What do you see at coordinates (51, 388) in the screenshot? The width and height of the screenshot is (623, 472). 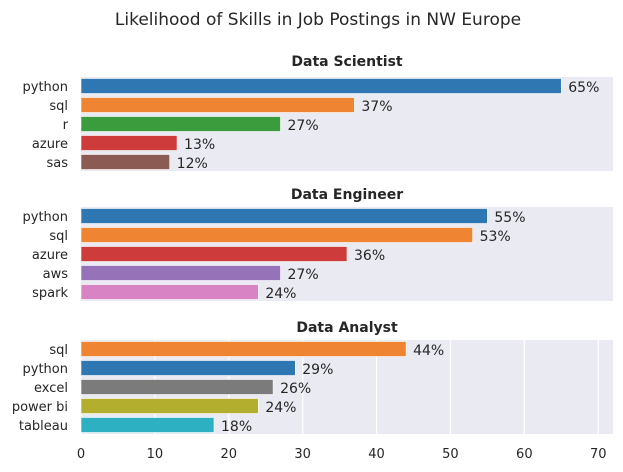 I see `y-tick-label: excel` at bounding box center [51, 388].